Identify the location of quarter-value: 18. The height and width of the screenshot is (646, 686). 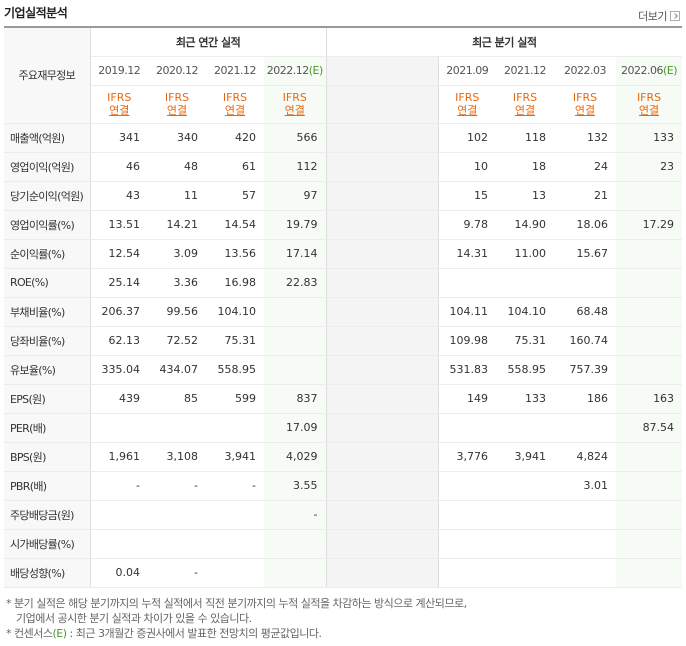
(525, 167).